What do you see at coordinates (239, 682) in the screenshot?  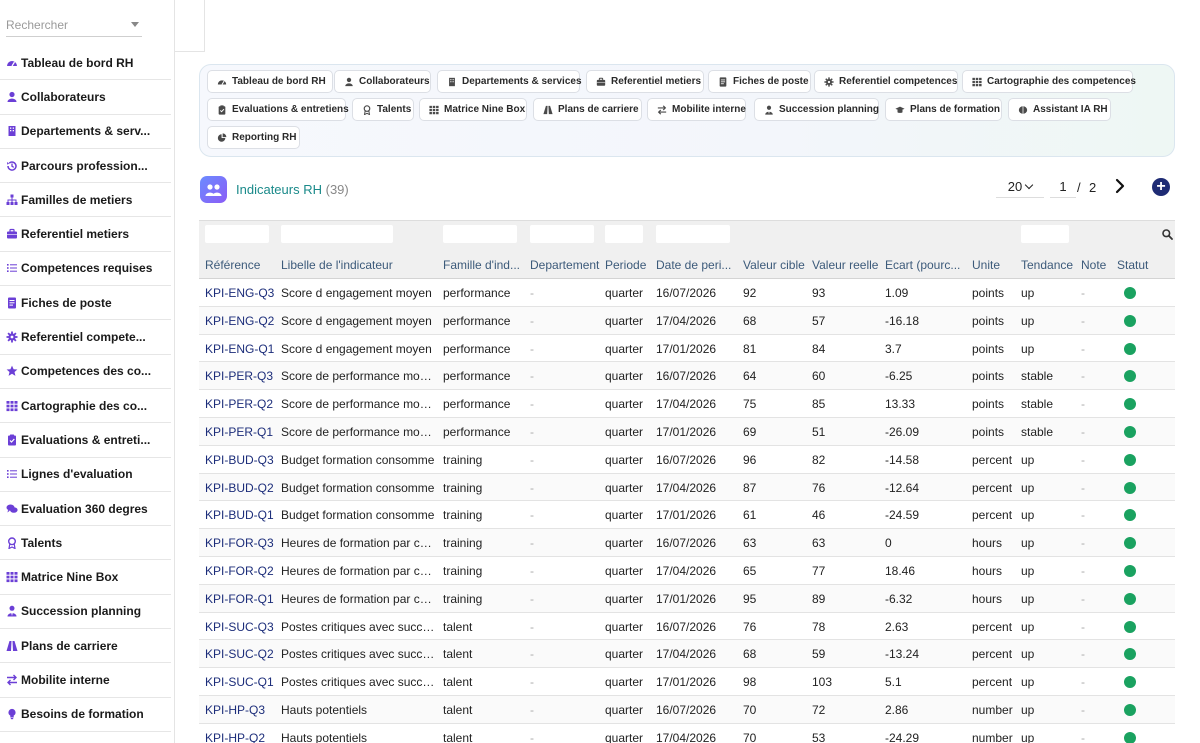 I see `record-link: KPI-SUC-Q1` at bounding box center [239, 682].